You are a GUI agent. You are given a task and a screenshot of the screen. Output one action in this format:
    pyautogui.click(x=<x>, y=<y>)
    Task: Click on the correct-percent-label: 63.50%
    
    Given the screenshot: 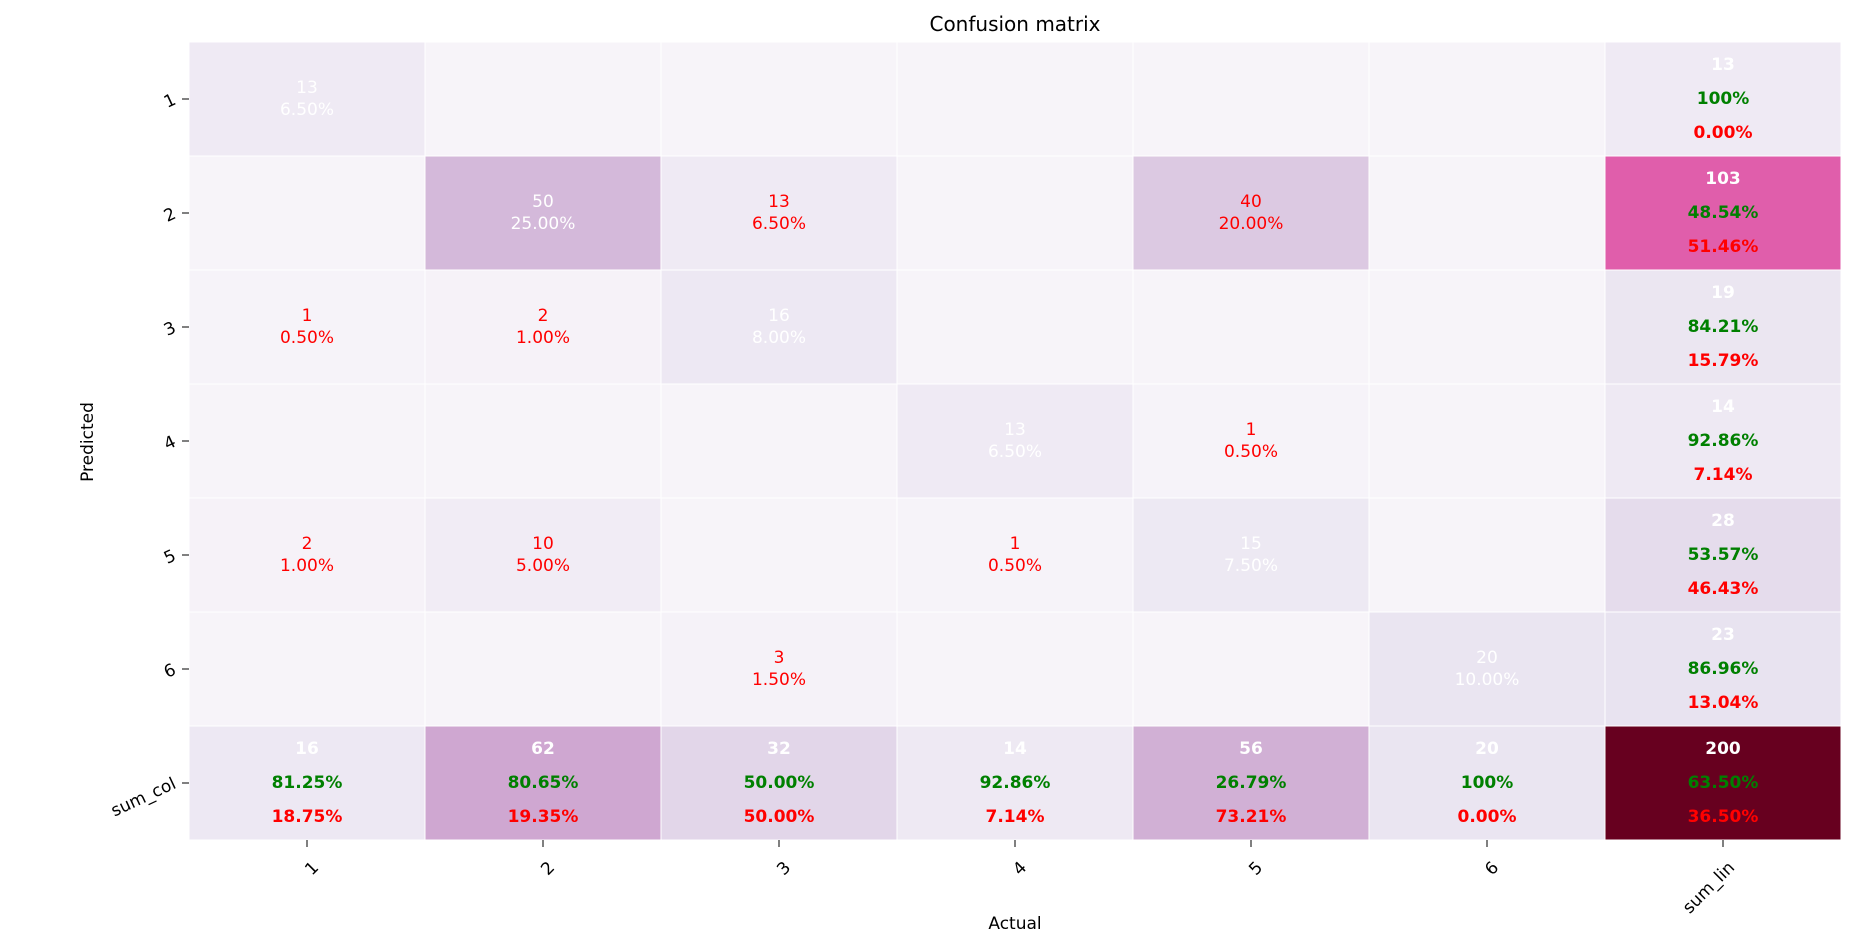 What is the action you would take?
    pyautogui.click(x=1723, y=783)
    